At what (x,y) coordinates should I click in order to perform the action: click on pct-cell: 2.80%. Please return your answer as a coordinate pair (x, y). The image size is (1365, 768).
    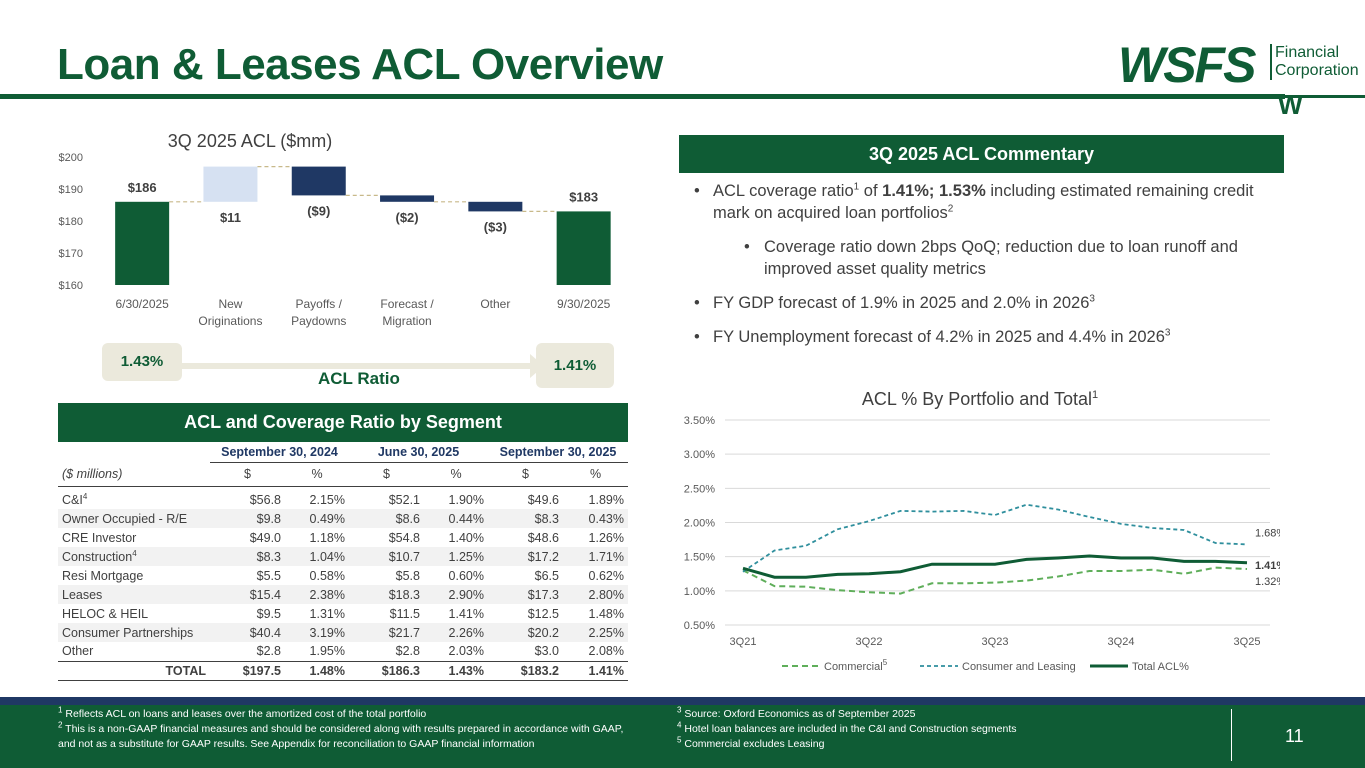
    Looking at the image, I should click on (595, 594).